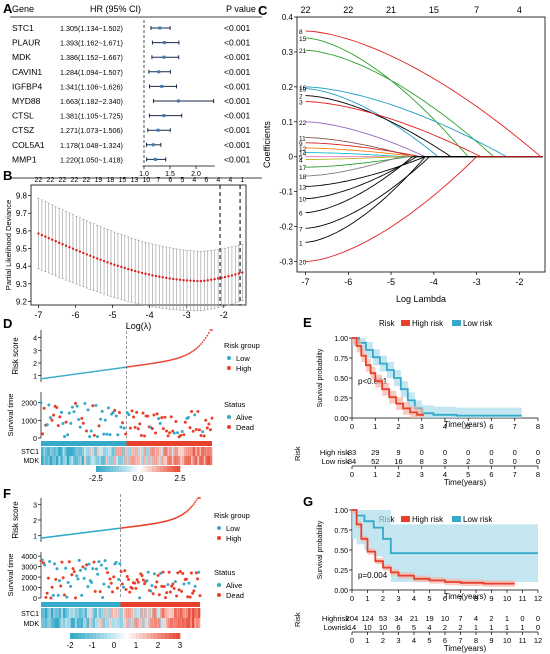  What do you see at coordinates (307, 322) in the screenshot?
I see `panel-label-e: E` at bounding box center [307, 322].